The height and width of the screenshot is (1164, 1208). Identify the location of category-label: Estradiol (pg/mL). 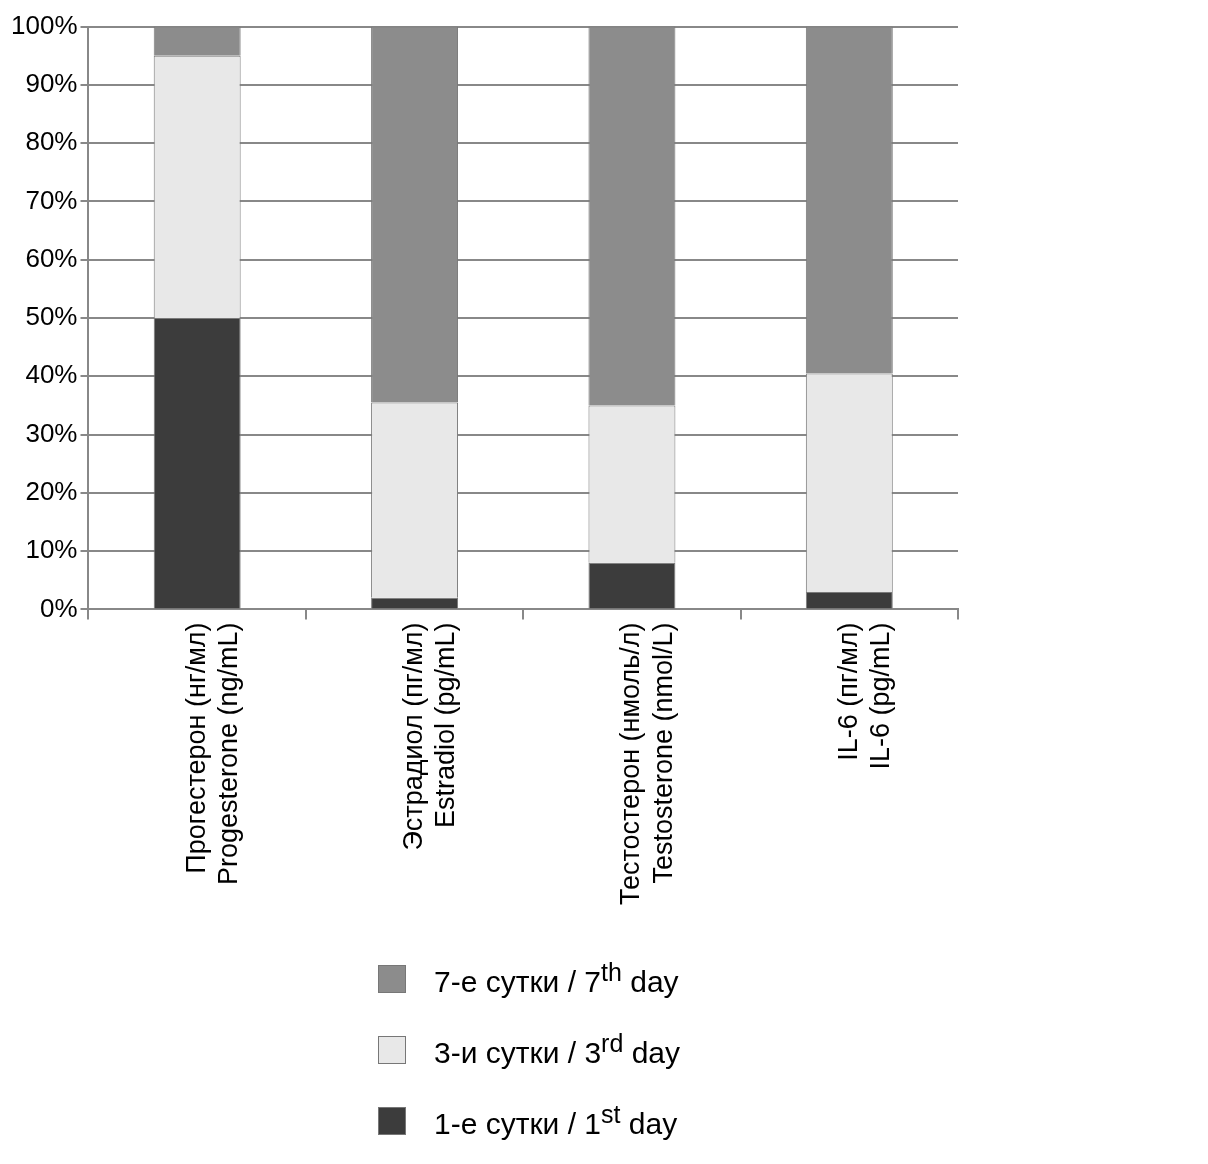
(445, 725).